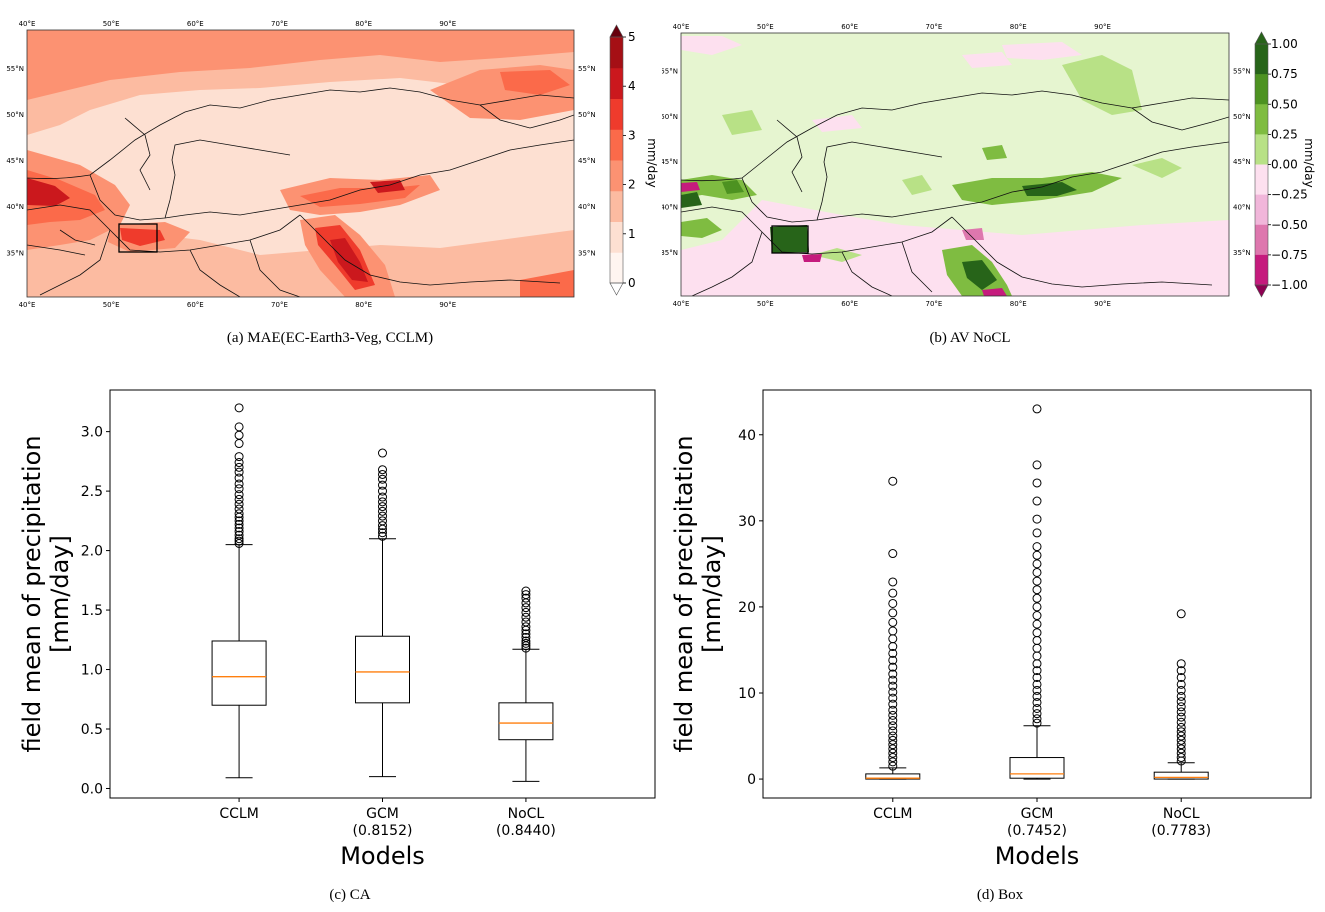 The width and height of the screenshot is (1325, 912). I want to click on map-a-borders, so click(300, 192).